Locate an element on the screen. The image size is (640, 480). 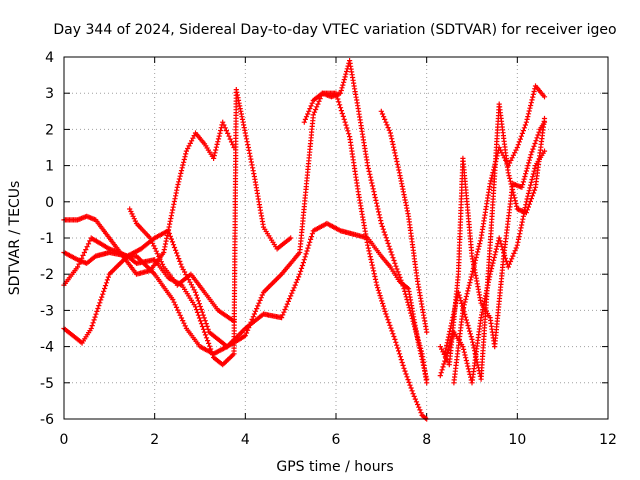
x-tick-label: 4 is located at coordinates (245, 440).